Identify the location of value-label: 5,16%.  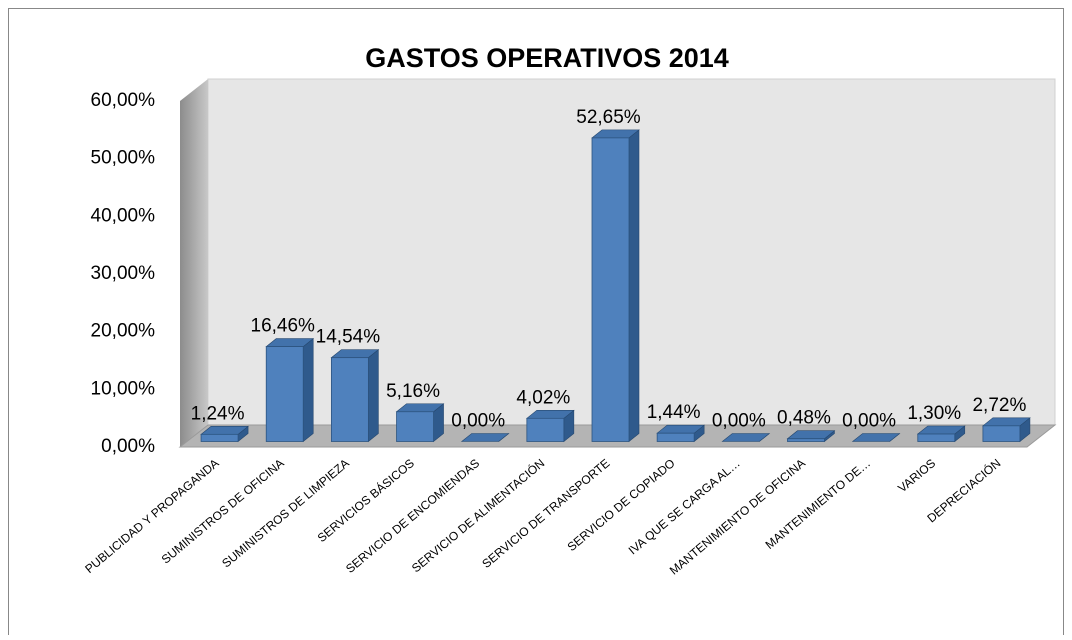
(413, 391).